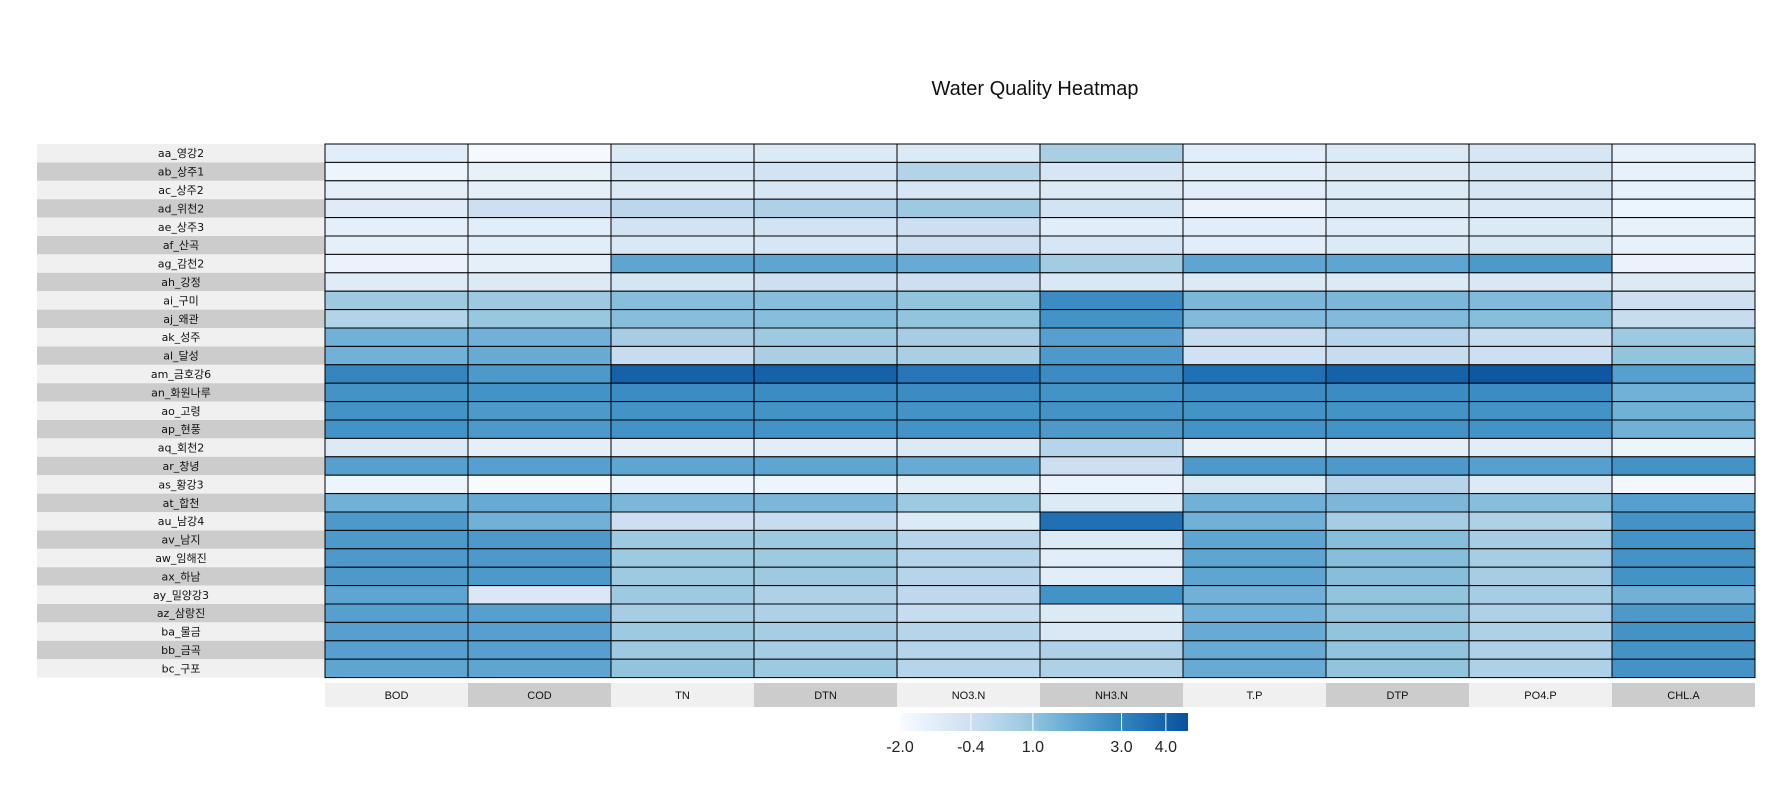  I want to click on column-label: TN, so click(682, 696).